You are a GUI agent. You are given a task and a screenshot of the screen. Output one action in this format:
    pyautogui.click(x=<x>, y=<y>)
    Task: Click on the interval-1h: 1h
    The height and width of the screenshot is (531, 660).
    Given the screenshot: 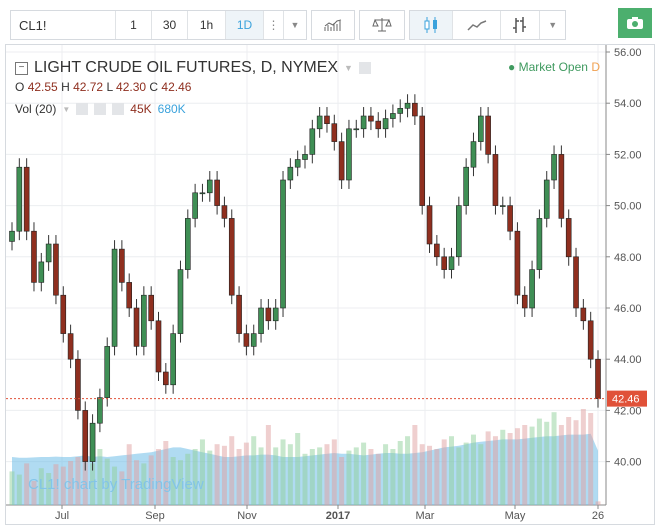 What is the action you would take?
    pyautogui.click(x=207, y=25)
    